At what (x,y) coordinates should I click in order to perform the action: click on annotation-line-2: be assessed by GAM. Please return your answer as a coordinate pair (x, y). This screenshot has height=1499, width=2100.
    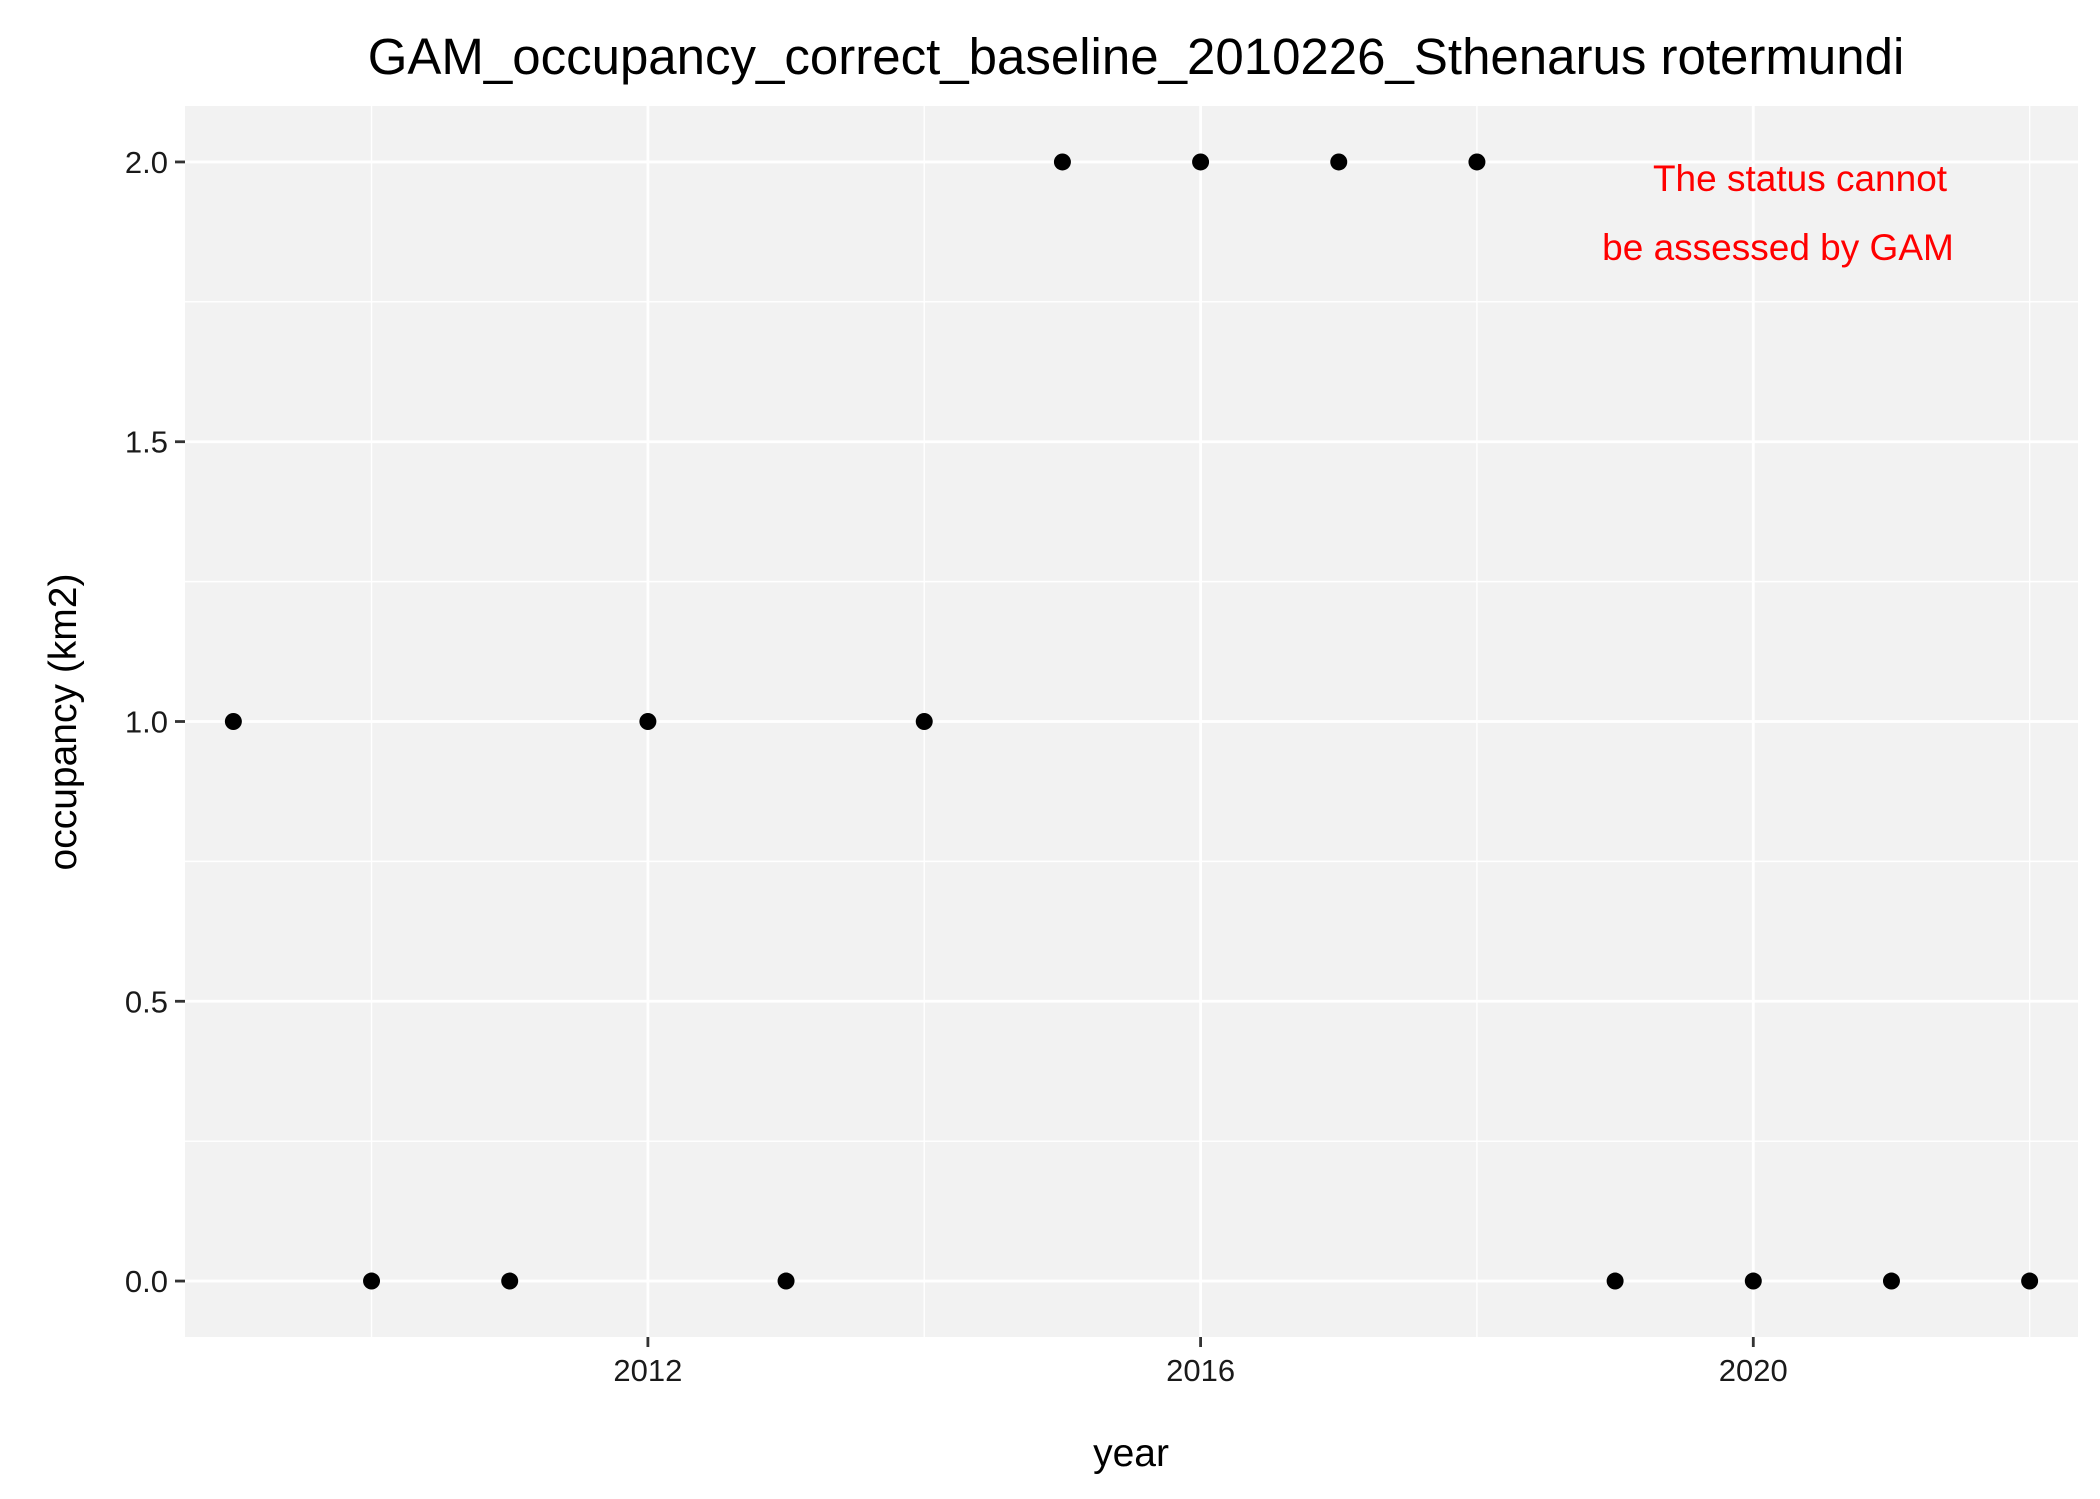
    Looking at the image, I should click on (1778, 247).